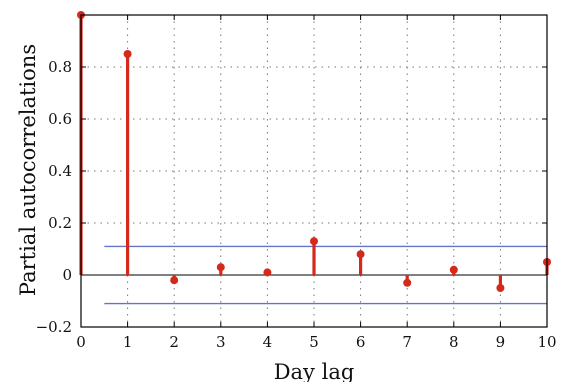  What do you see at coordinates (28, 170) in the screenshot?
I see `y-axis-label: Partial autocorrelations` at bounding box center [28, 170].